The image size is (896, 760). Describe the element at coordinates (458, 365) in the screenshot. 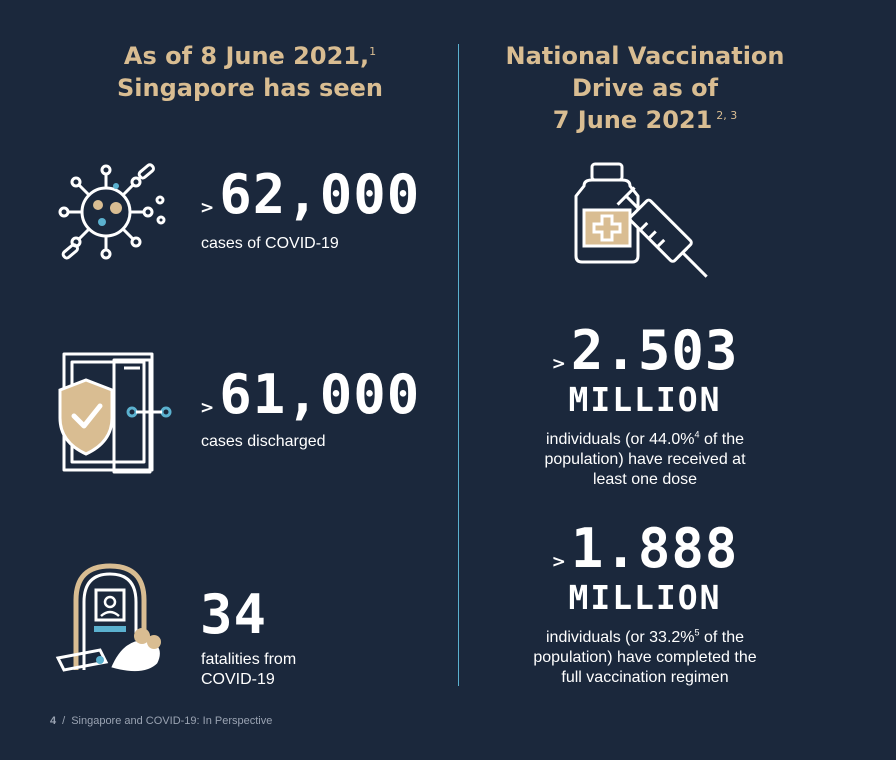

I see `column-divider` at that location.